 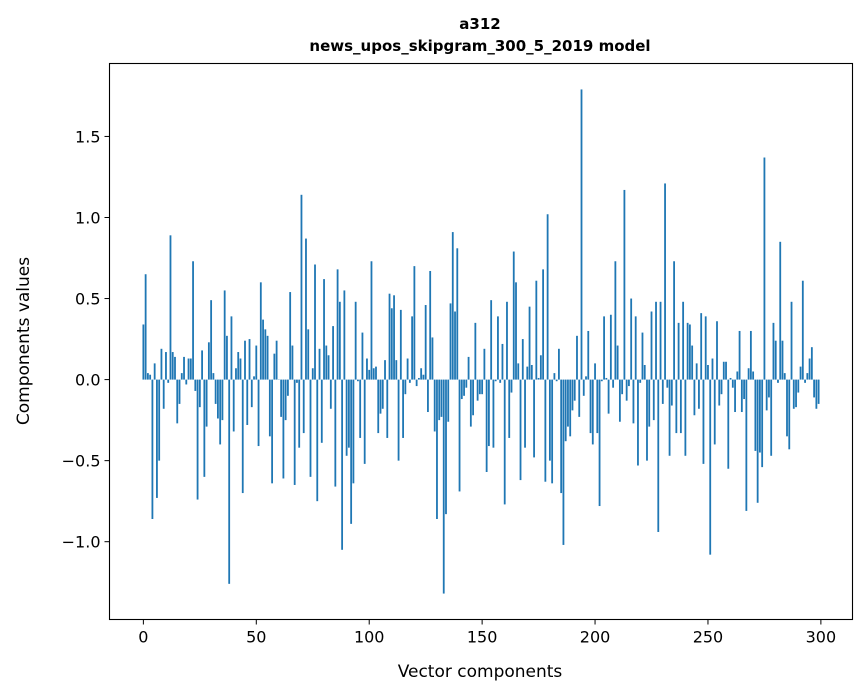 What do you see at coordinates (708, 637) in the screenshot?
I see `x-tick-label: 250` at bounding box center [708, 637].